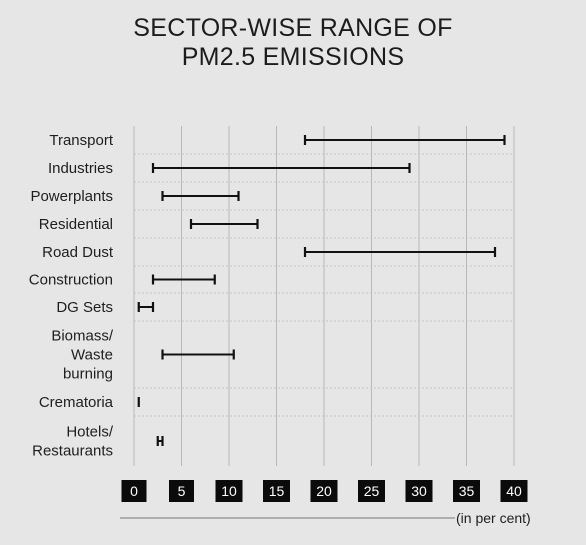 This screenshot has width=586, height=545. Describe the element at coordinates (293, 57) in the screenshot. I see `chart-title-line-2: PM2.5 EMISSIONS` at that location.